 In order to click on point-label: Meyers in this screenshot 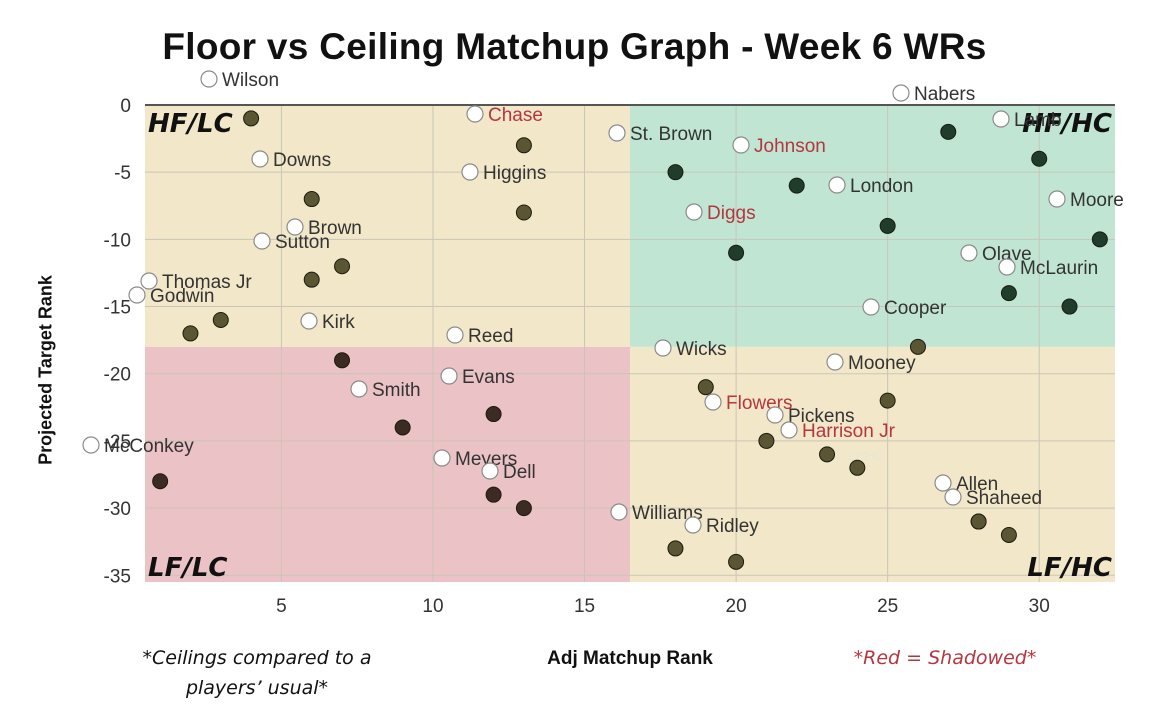, I will do `click(486, 459)`.